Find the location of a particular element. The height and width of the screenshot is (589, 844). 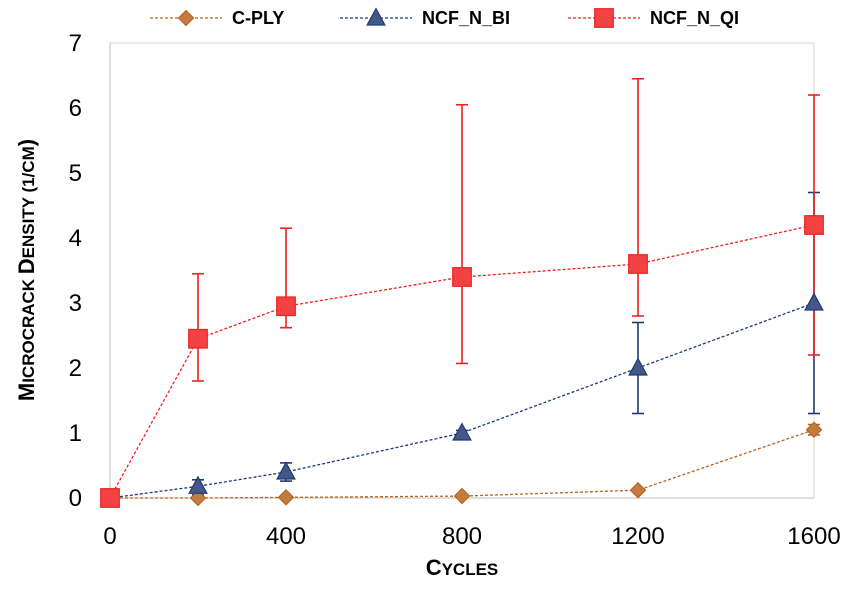

y-tick-label: 4 is located at coordinates (75, 238).